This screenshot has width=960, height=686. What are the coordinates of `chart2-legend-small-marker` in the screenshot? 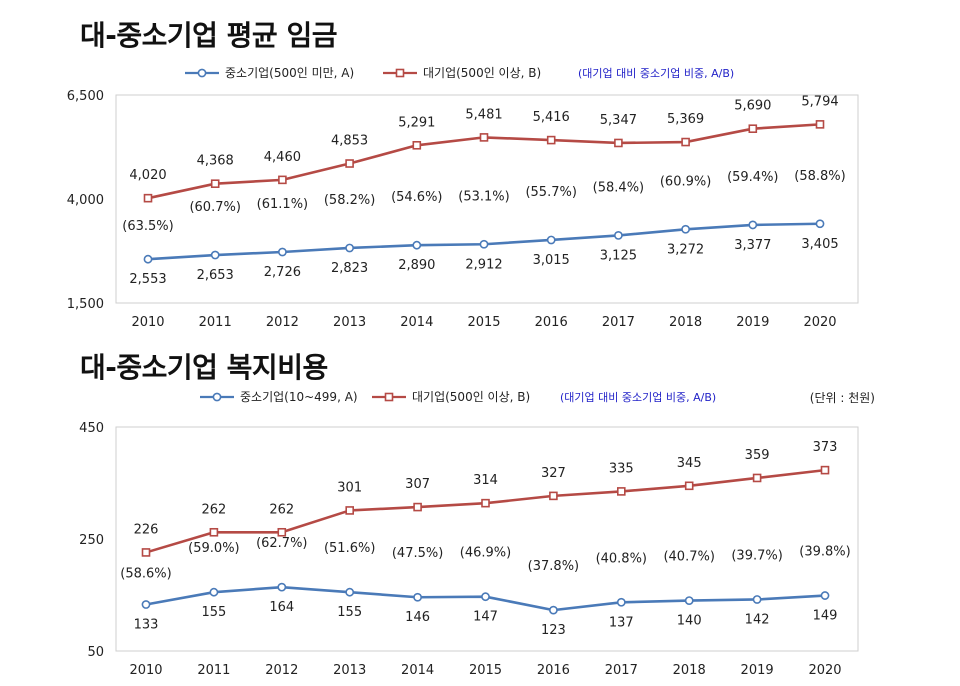 It's located at (217, 397).